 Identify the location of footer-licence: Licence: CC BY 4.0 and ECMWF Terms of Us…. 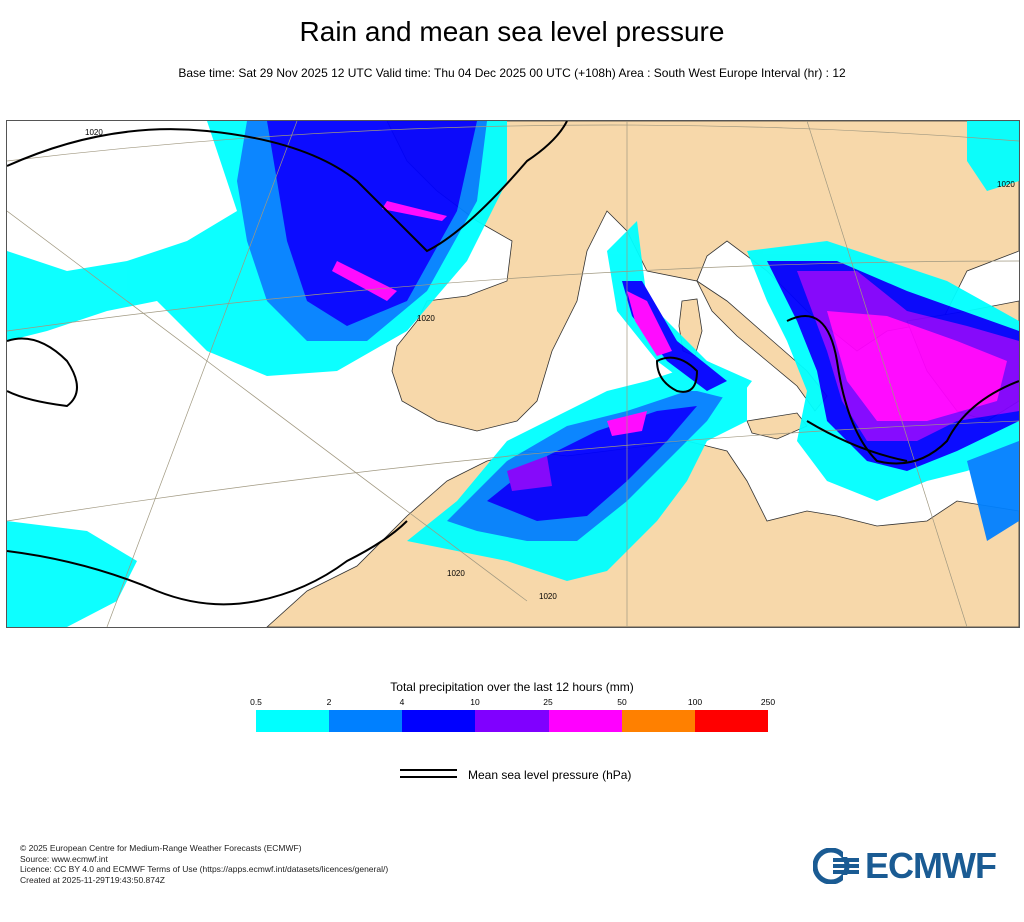
(204, 869).